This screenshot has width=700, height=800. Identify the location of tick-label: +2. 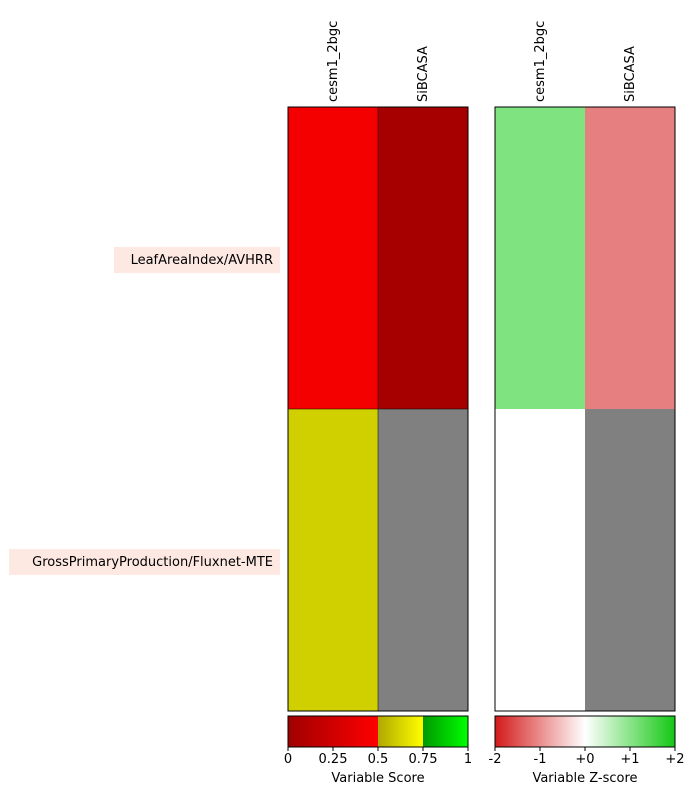
(674, 759).